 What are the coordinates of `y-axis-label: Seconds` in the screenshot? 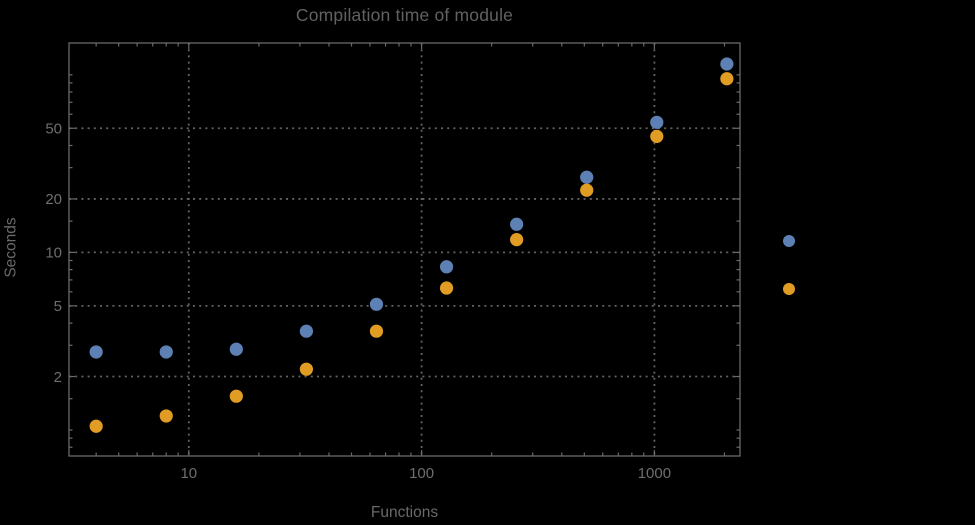 It's located at (11, 247).